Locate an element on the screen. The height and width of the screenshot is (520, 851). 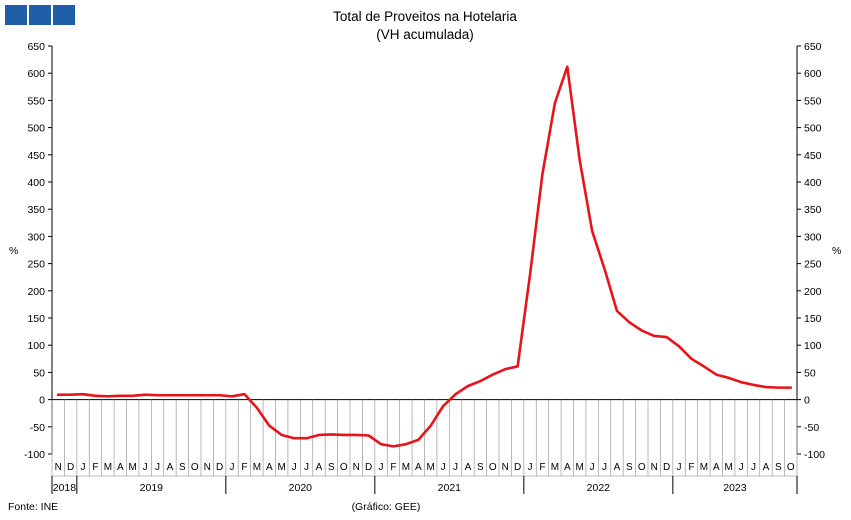
chart-title: Total de Proveitos na Hotelaria is located at coordinates (425, 16).